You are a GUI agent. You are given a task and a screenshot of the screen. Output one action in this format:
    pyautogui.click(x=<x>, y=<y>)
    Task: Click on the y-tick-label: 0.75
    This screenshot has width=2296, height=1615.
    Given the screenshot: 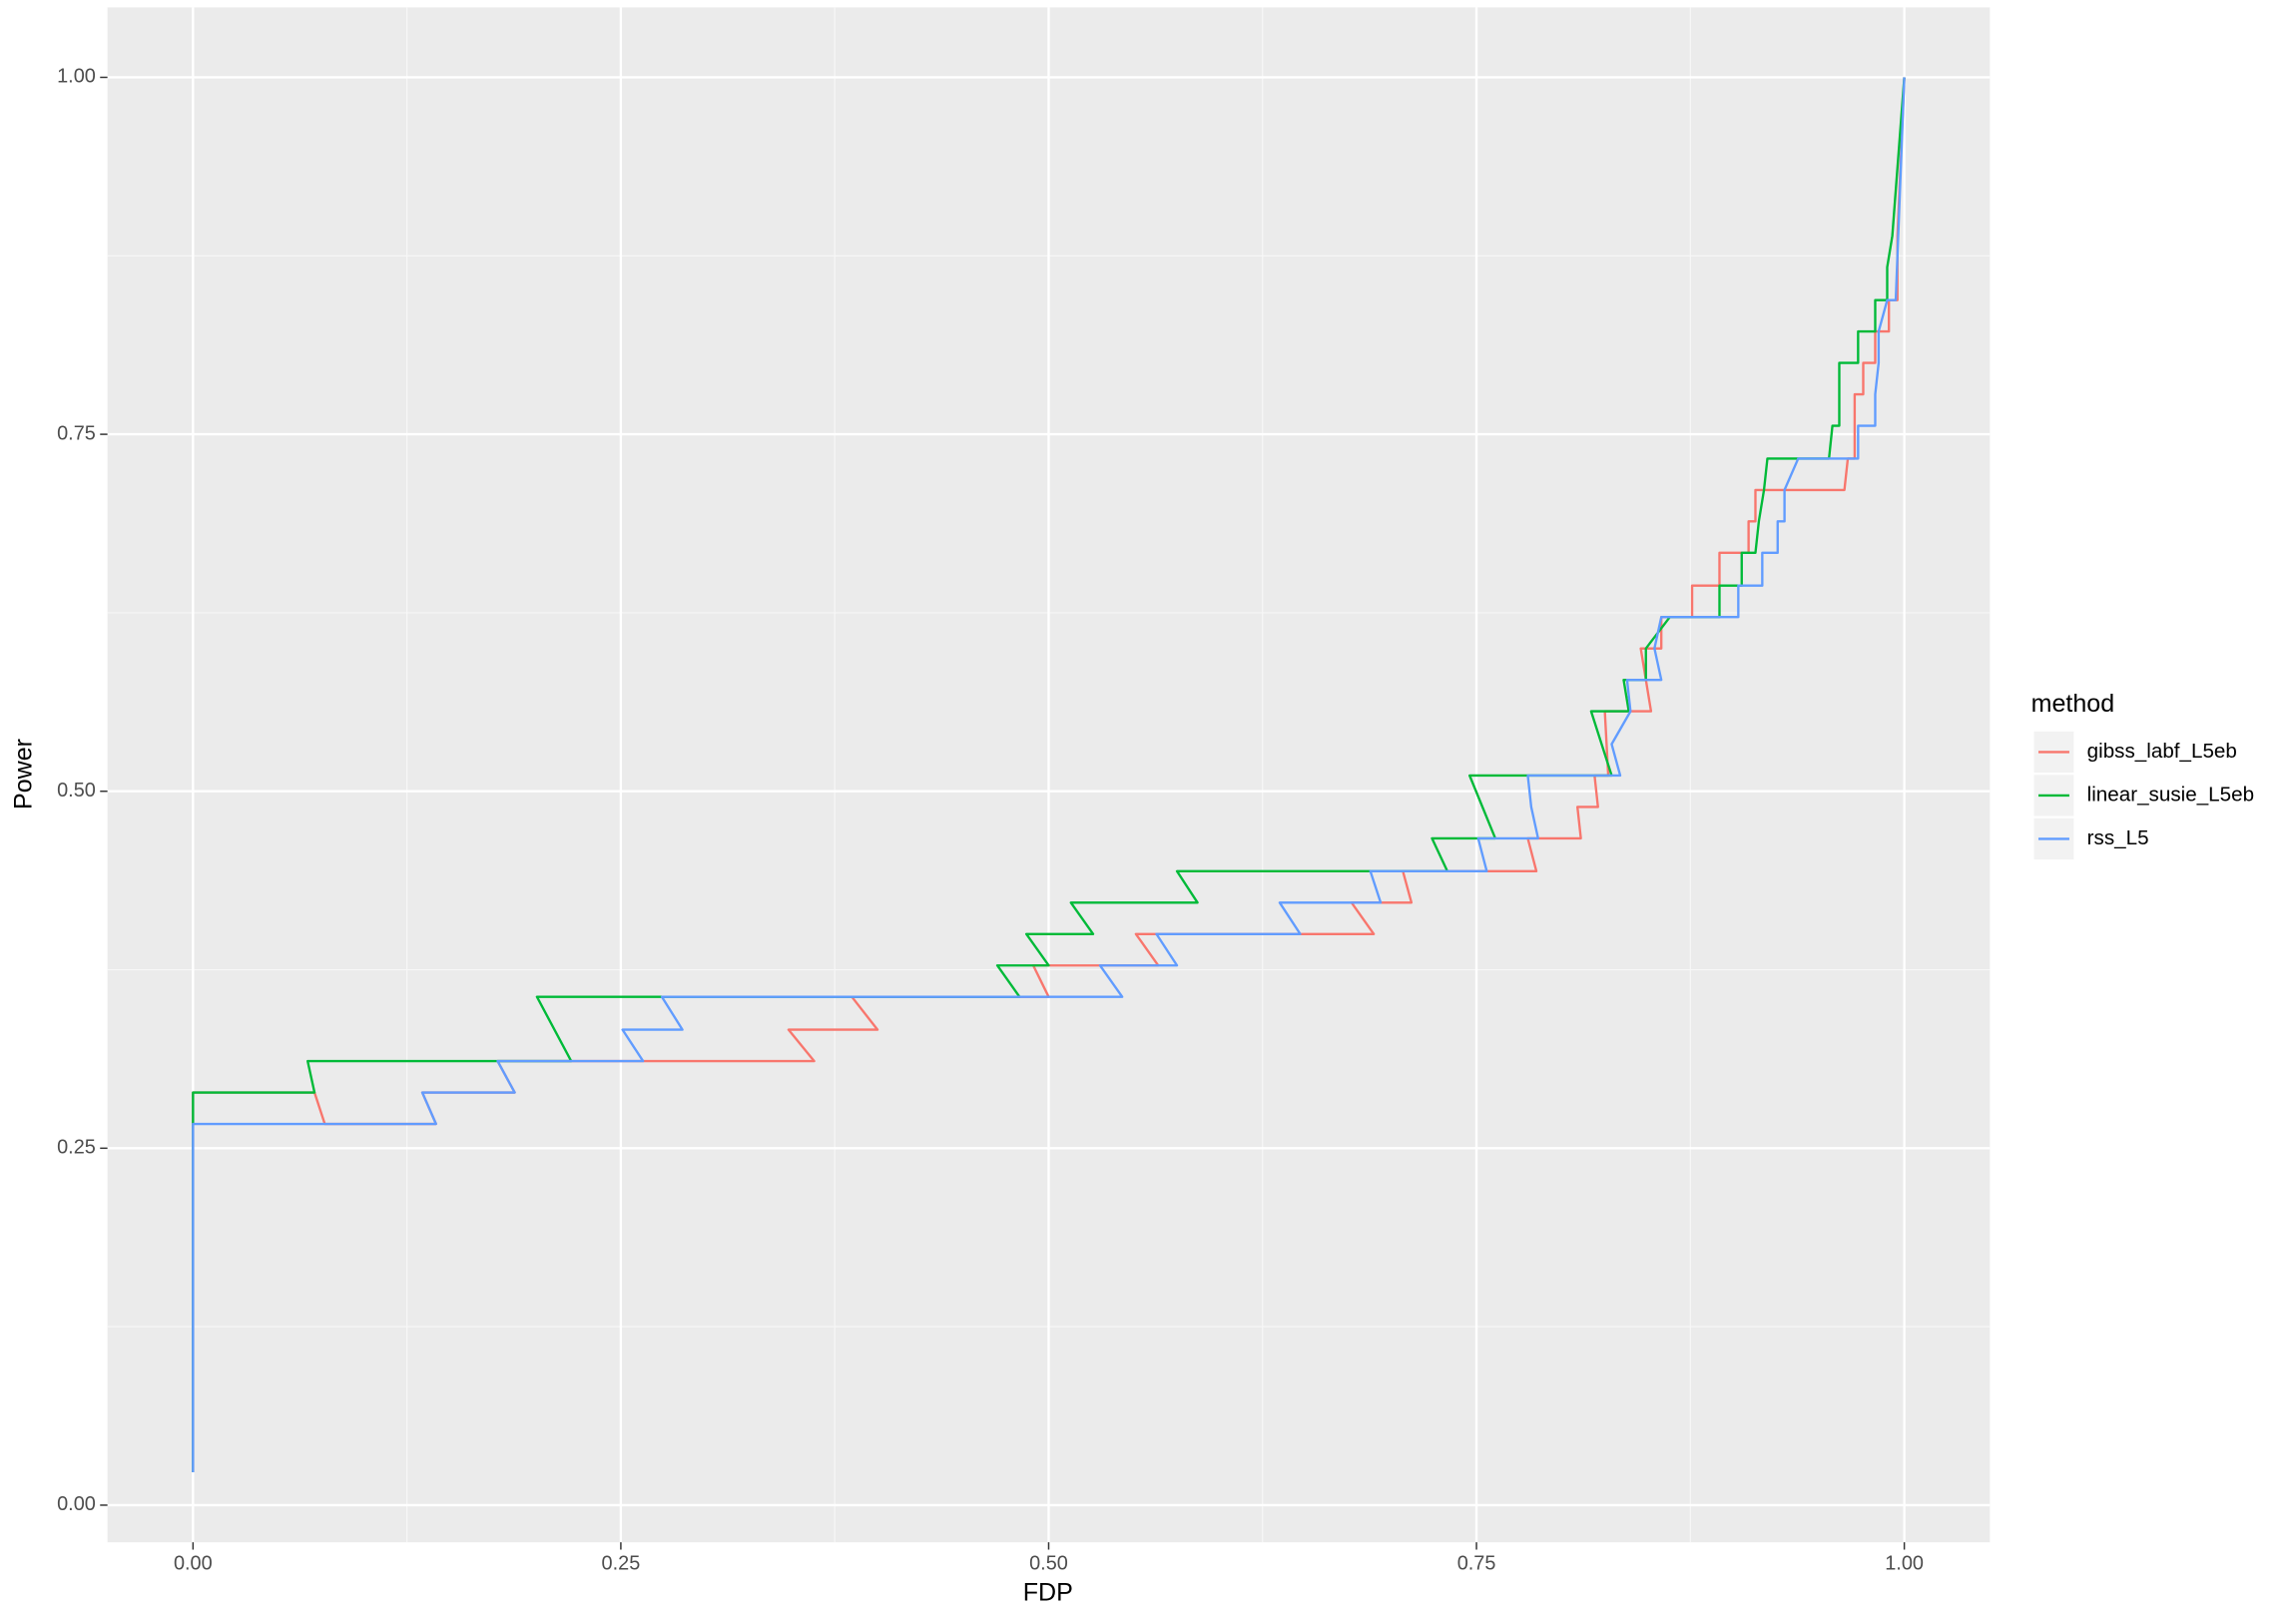 What is the action you would take?
    pyautogui.click(x=76, y=433)
    